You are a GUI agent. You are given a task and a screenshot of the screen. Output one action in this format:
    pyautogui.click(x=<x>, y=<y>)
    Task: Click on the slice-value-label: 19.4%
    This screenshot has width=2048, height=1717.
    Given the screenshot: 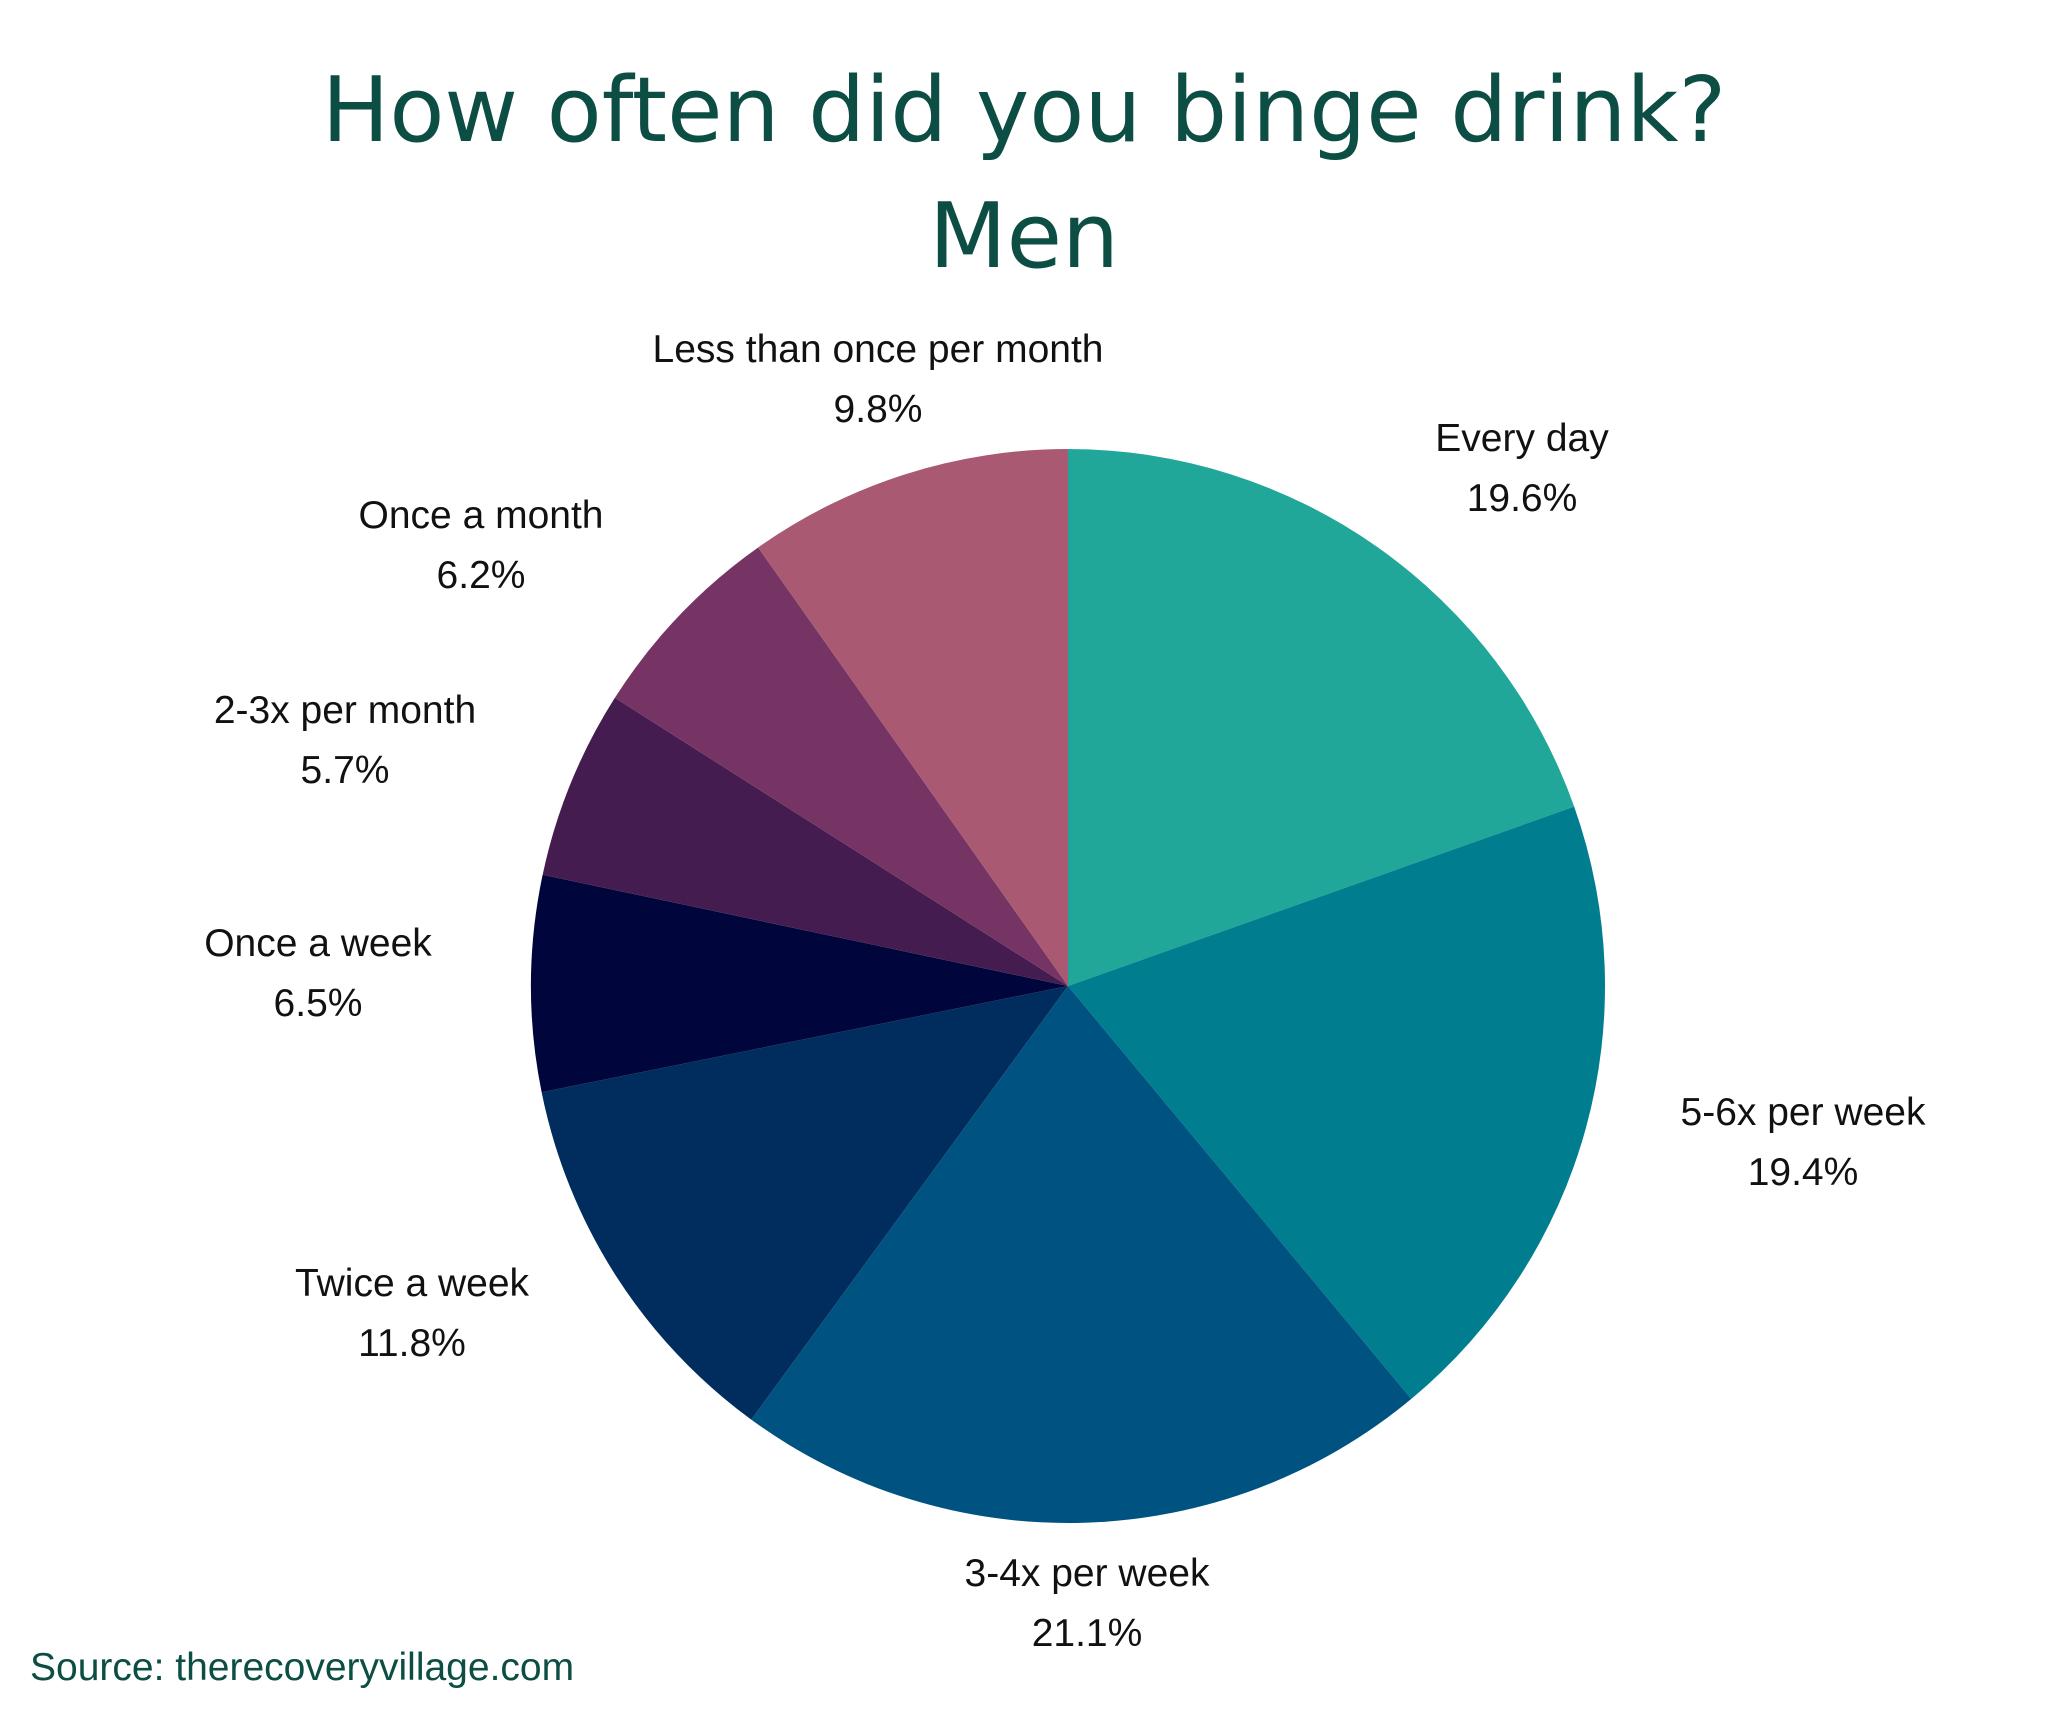 What is the action you would take?
    pyautogui.click(x=1803, y=1172)
    